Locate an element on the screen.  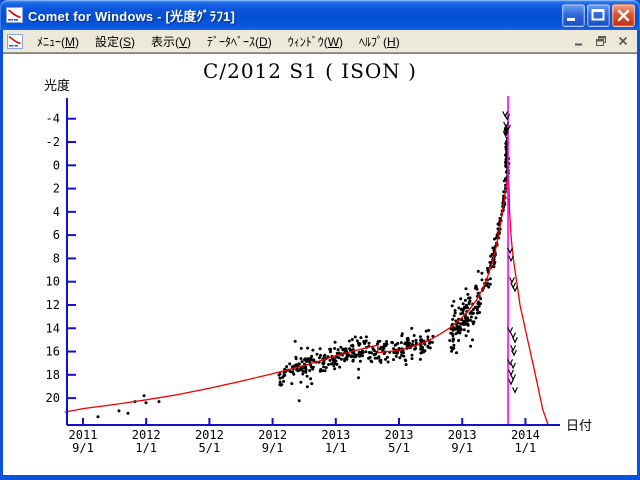
svg-text: 16 is located at coordinates (53, 352).